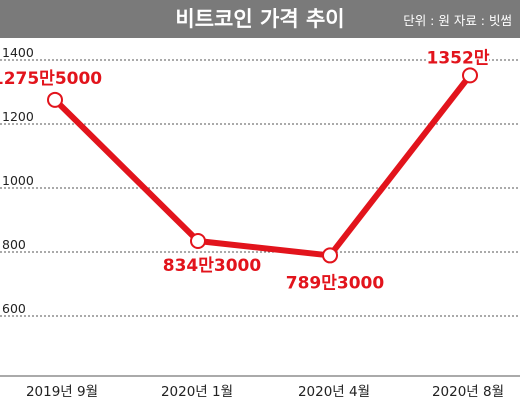 The image size is (520, 408). What do you see at coordinates (468, 392) in the screenshot?
I see `x-tick-label: 2020년 8월` at bounding box center [468, 392].